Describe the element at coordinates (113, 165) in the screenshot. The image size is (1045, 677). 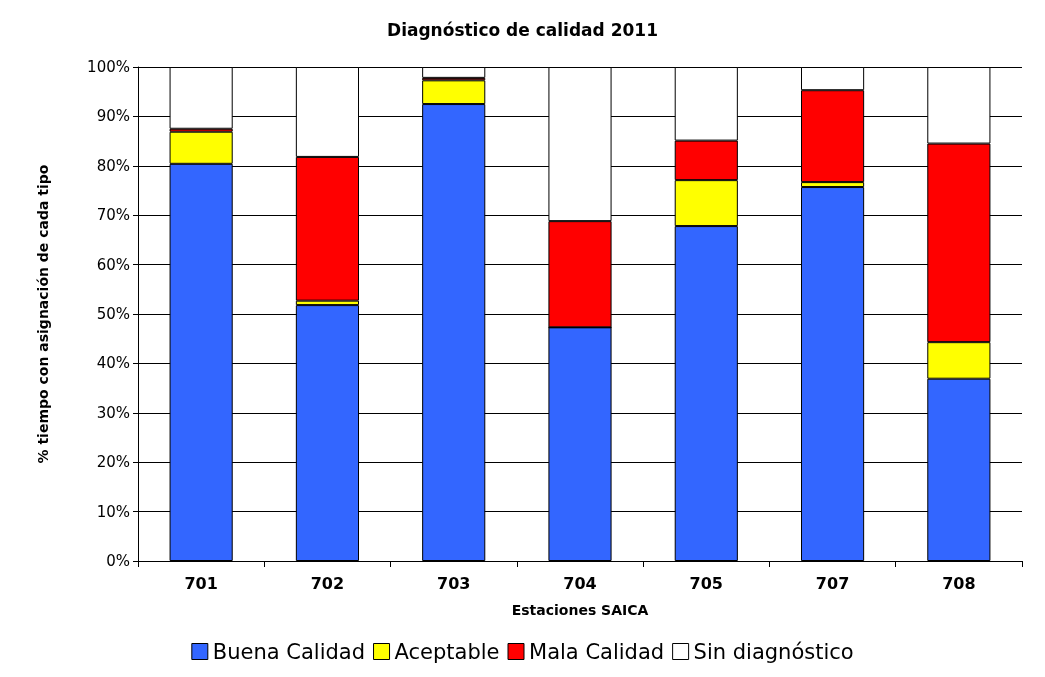
I see `y-tick-label: 80%` at that location.